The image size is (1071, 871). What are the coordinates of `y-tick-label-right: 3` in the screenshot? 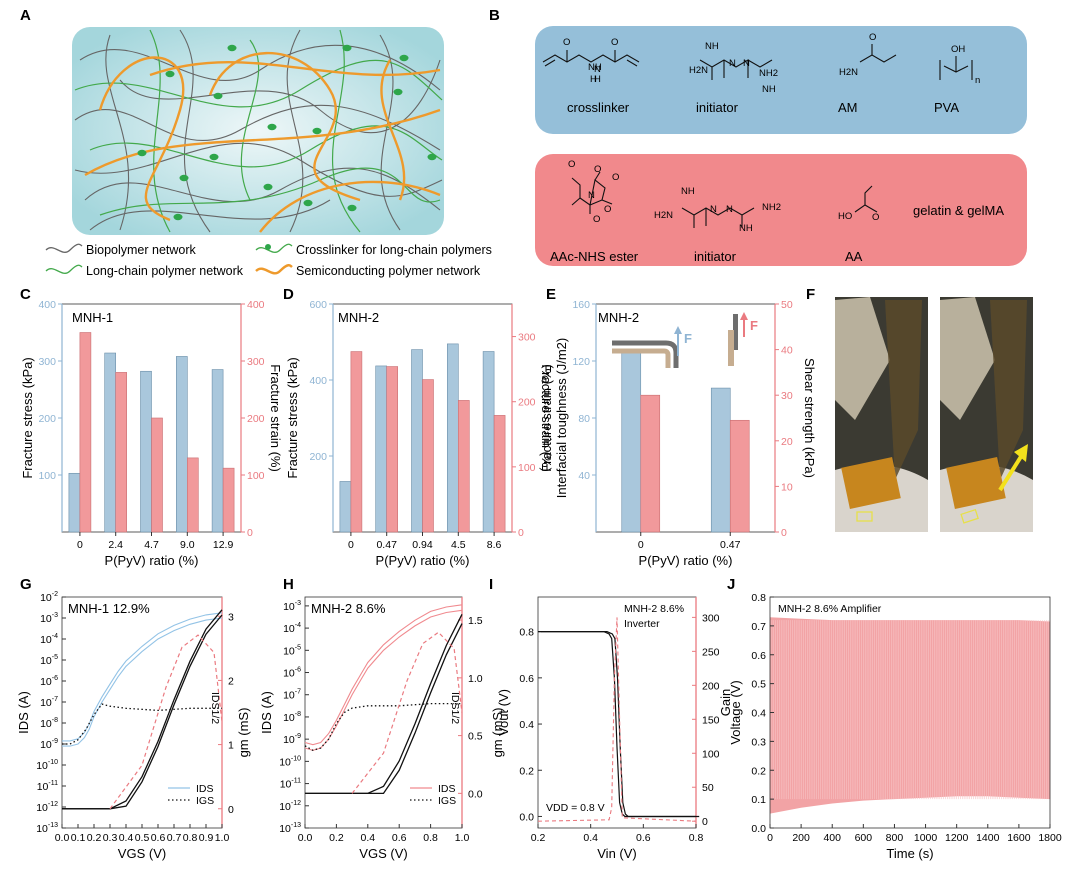 It's located at (231, 617).